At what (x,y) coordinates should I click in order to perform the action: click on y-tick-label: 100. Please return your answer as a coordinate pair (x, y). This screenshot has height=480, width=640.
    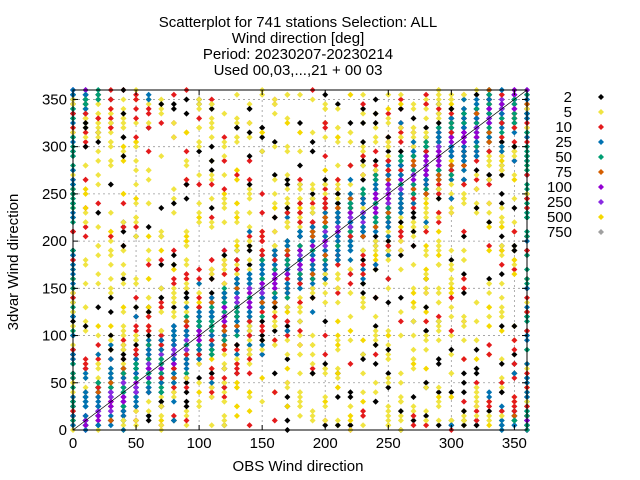
    Looking at the image, I should click on (54, 336).